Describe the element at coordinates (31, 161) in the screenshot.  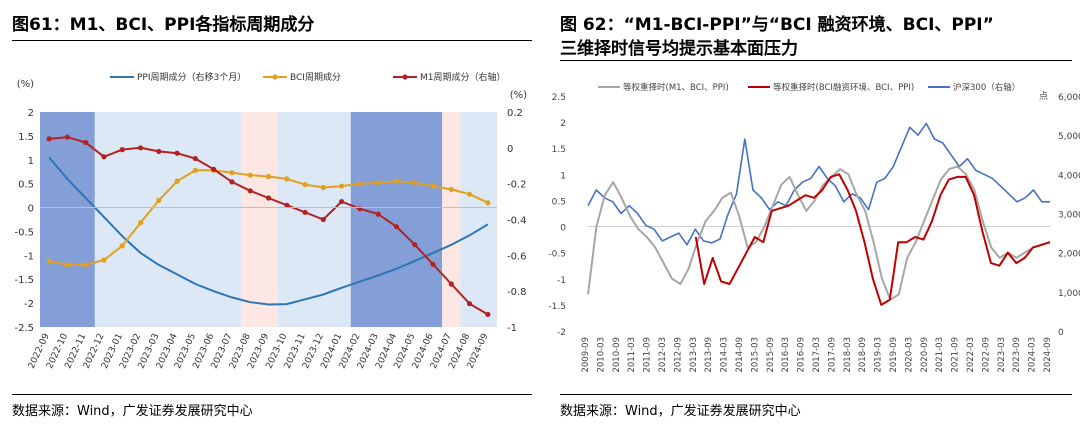
I see `left-ytick-label: 1` at that location.